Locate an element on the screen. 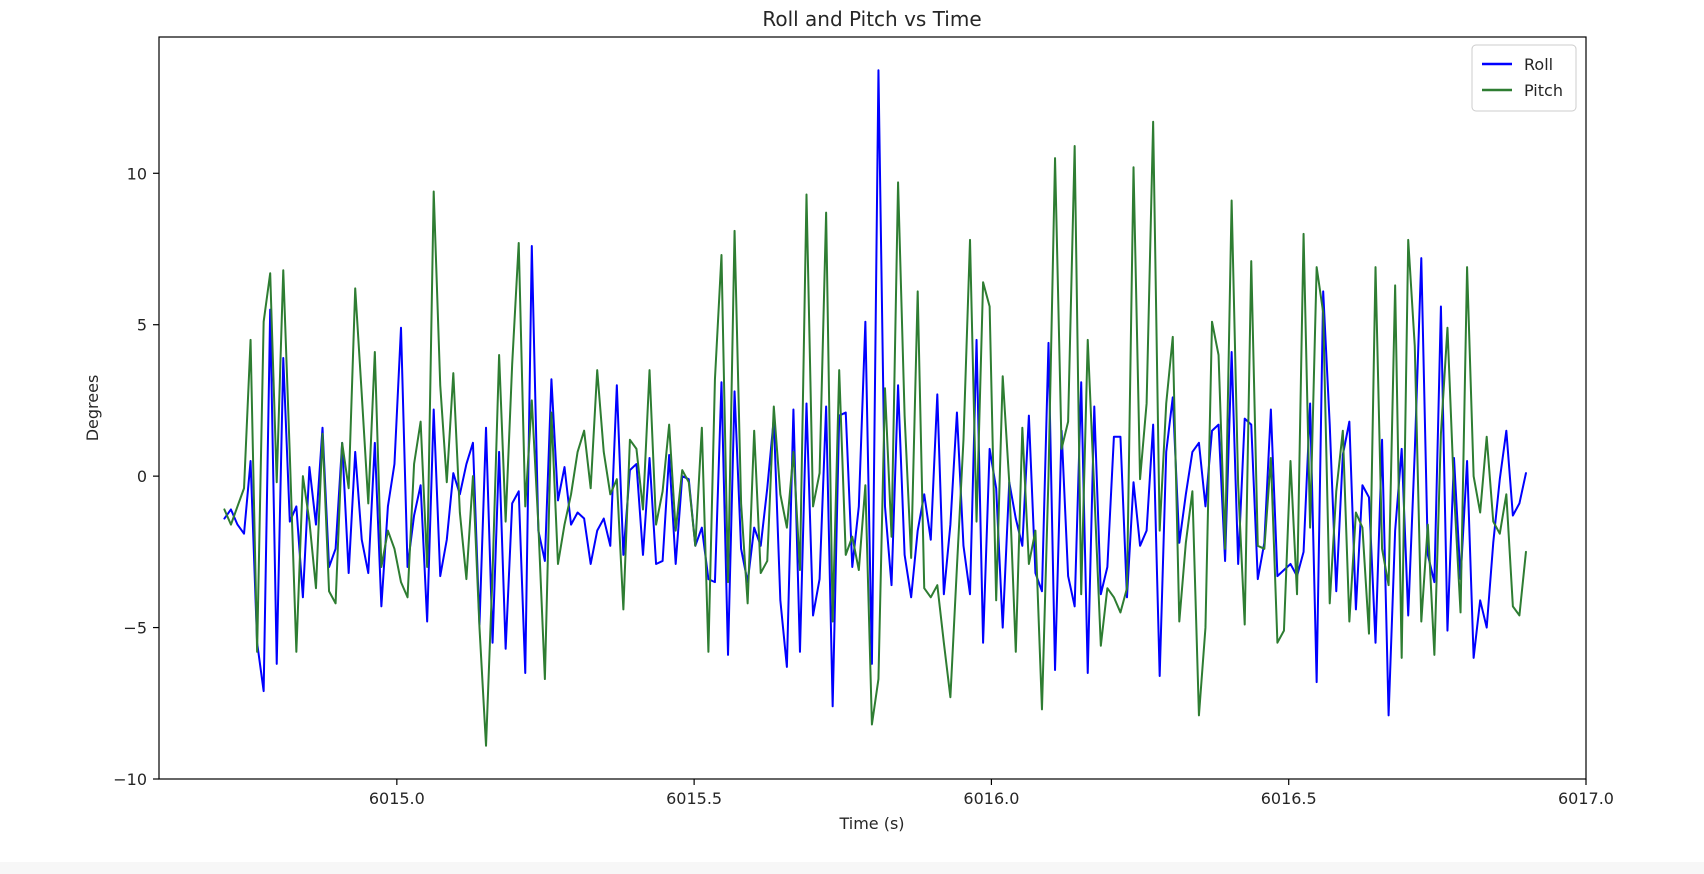  legend-label-pitch: Pitch is located at coordinates (1543, 90).